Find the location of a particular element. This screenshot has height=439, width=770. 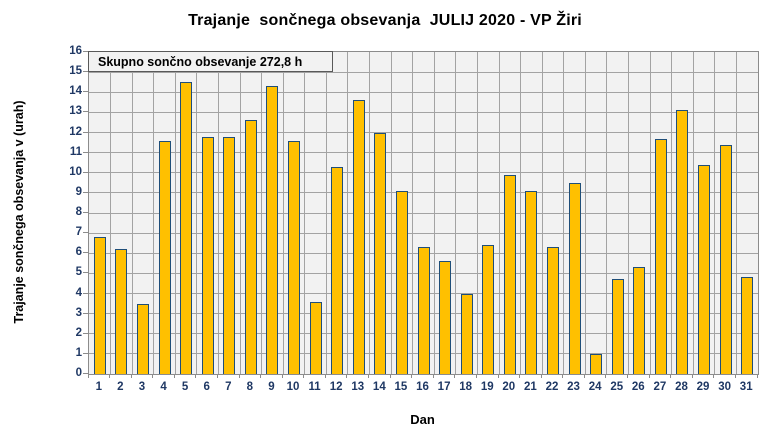

y-tick-label: 11 is located at coordinates (75, 151).